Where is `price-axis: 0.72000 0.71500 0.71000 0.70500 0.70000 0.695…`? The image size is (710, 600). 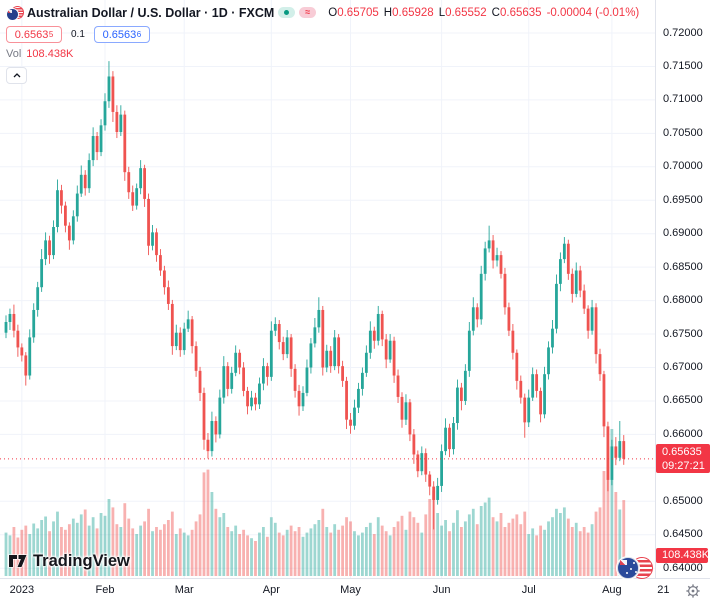
price-axis: 0.72000 0.71500 0.71000 0.70500 0.70000 0.695… is located at coordinates (682, 289).